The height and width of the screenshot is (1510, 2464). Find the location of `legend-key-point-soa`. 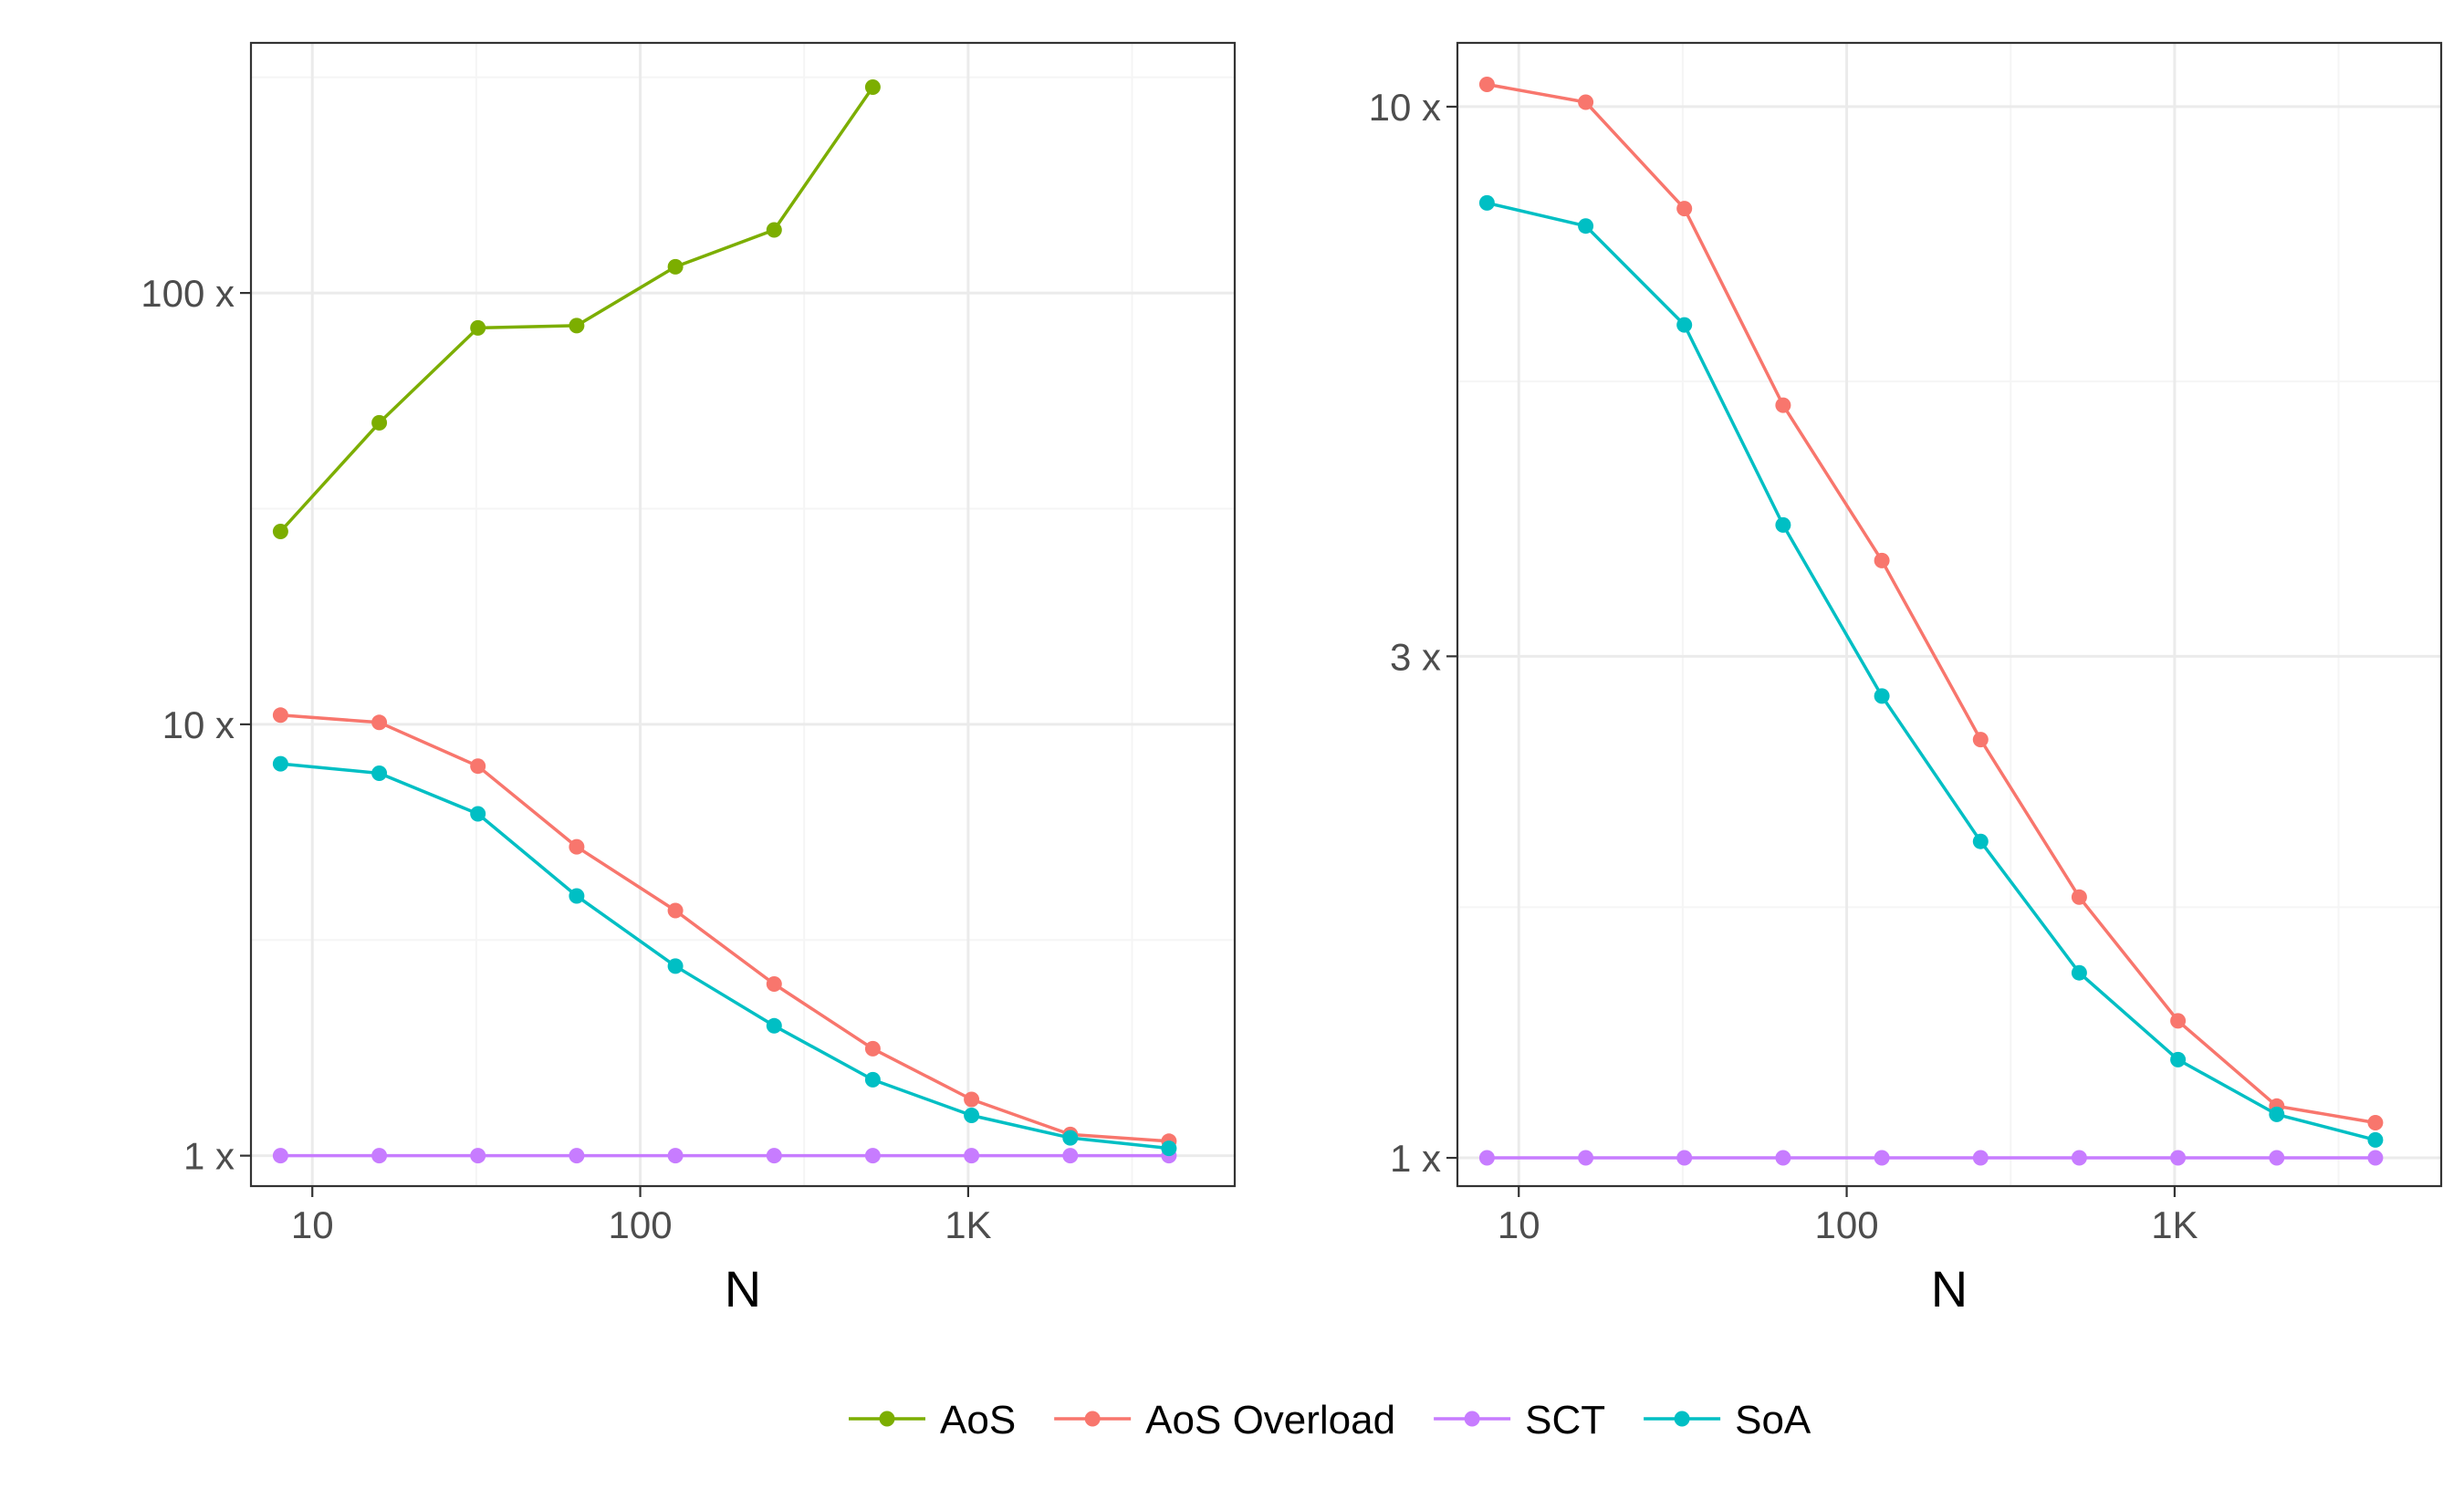

legend-key-point-soa is located at coordinates (1682, 1419).